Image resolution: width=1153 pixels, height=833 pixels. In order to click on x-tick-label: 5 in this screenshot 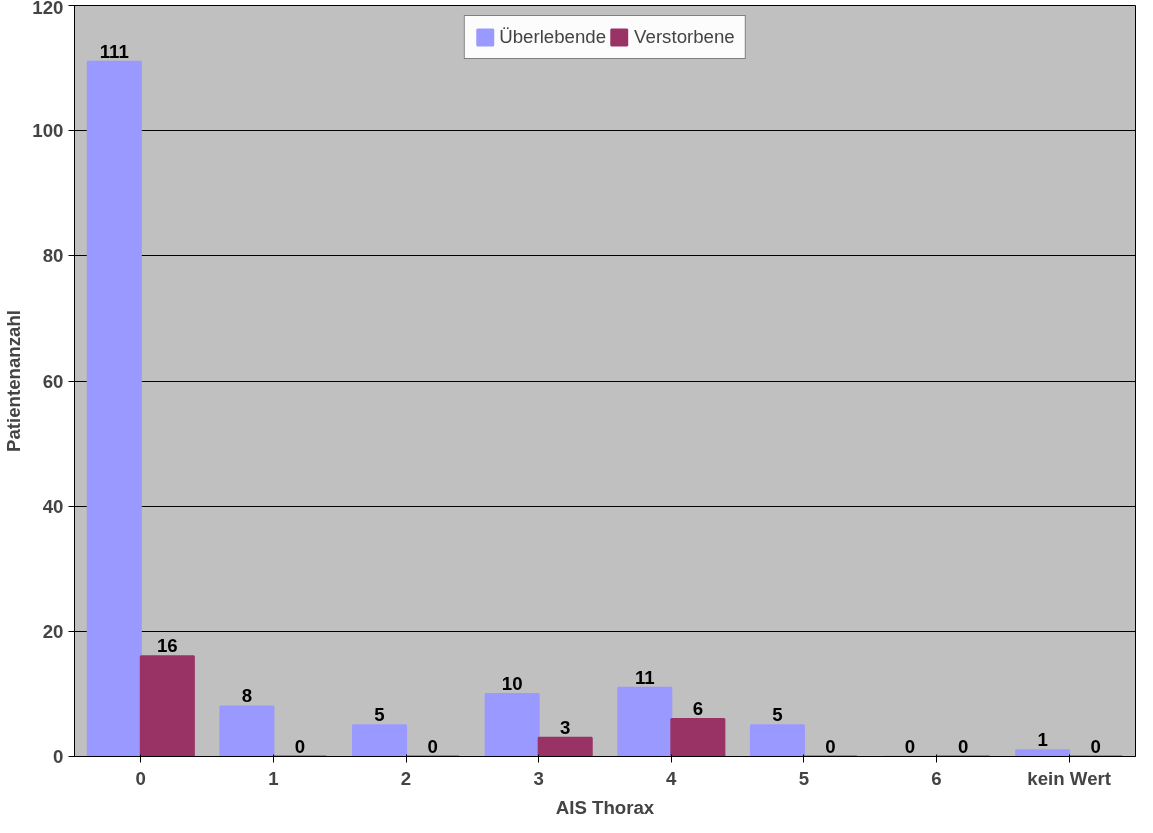, I will do `click(804, 778)`.